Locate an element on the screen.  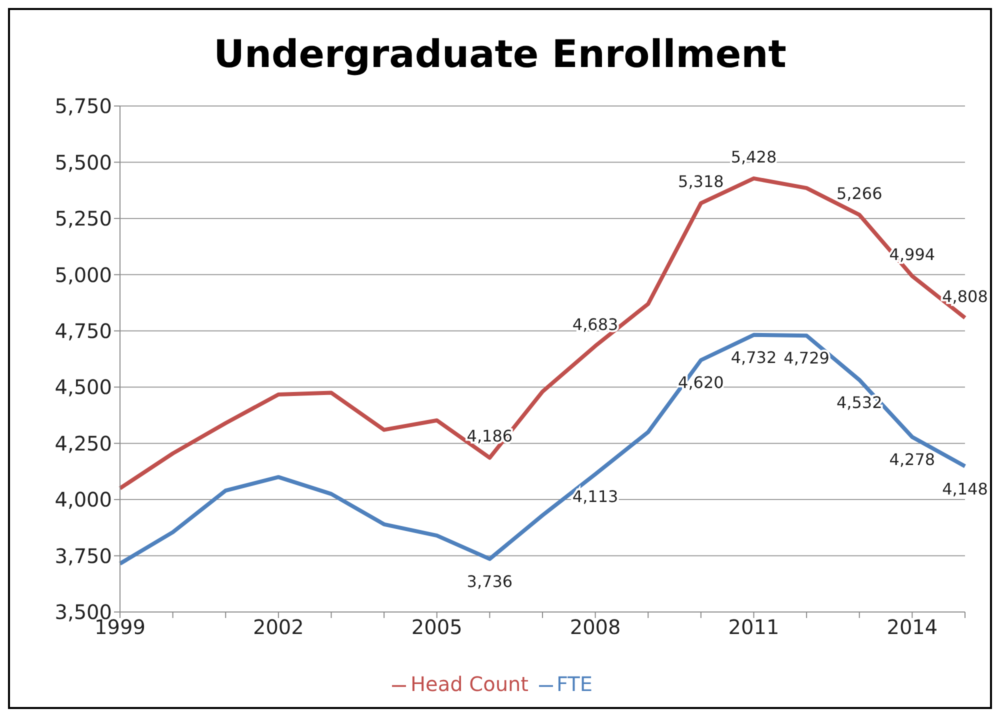
data-label: 5,428 is located at coordinates (753, 156).